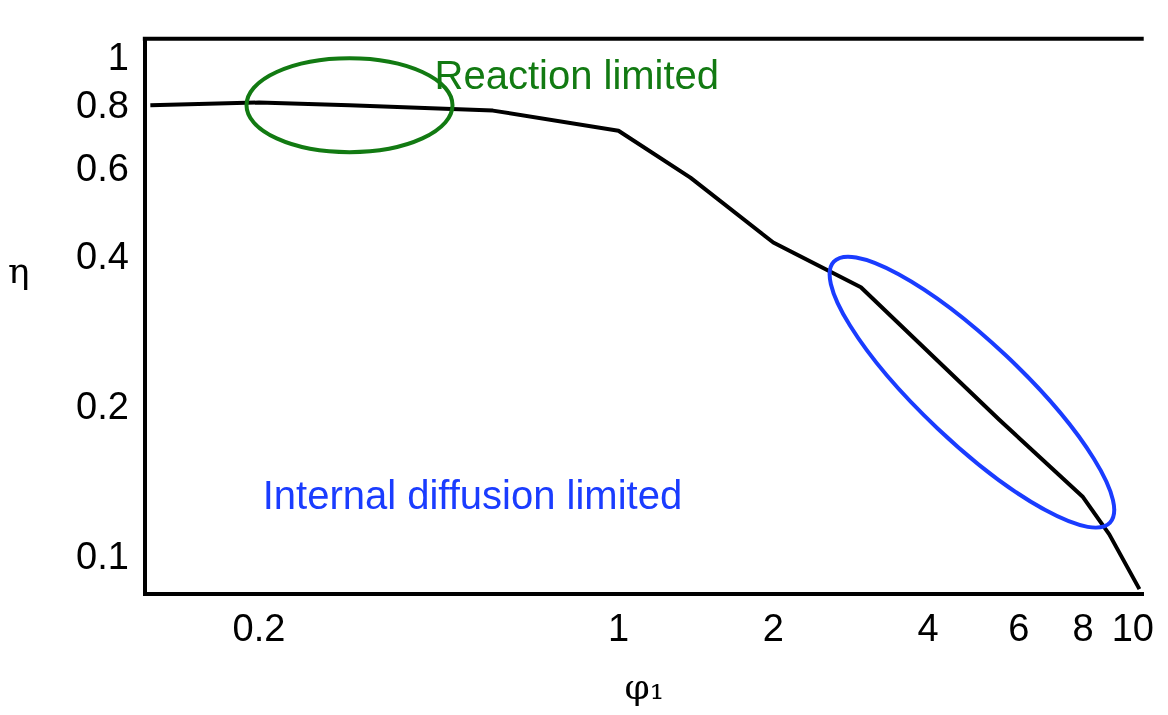 The width and height of the screenshot is (1168, 715). What do you see at coordinates (102, 105) in the screenshot?
I see `y-tick-label: 0.8` at bounding box center [102, 105].